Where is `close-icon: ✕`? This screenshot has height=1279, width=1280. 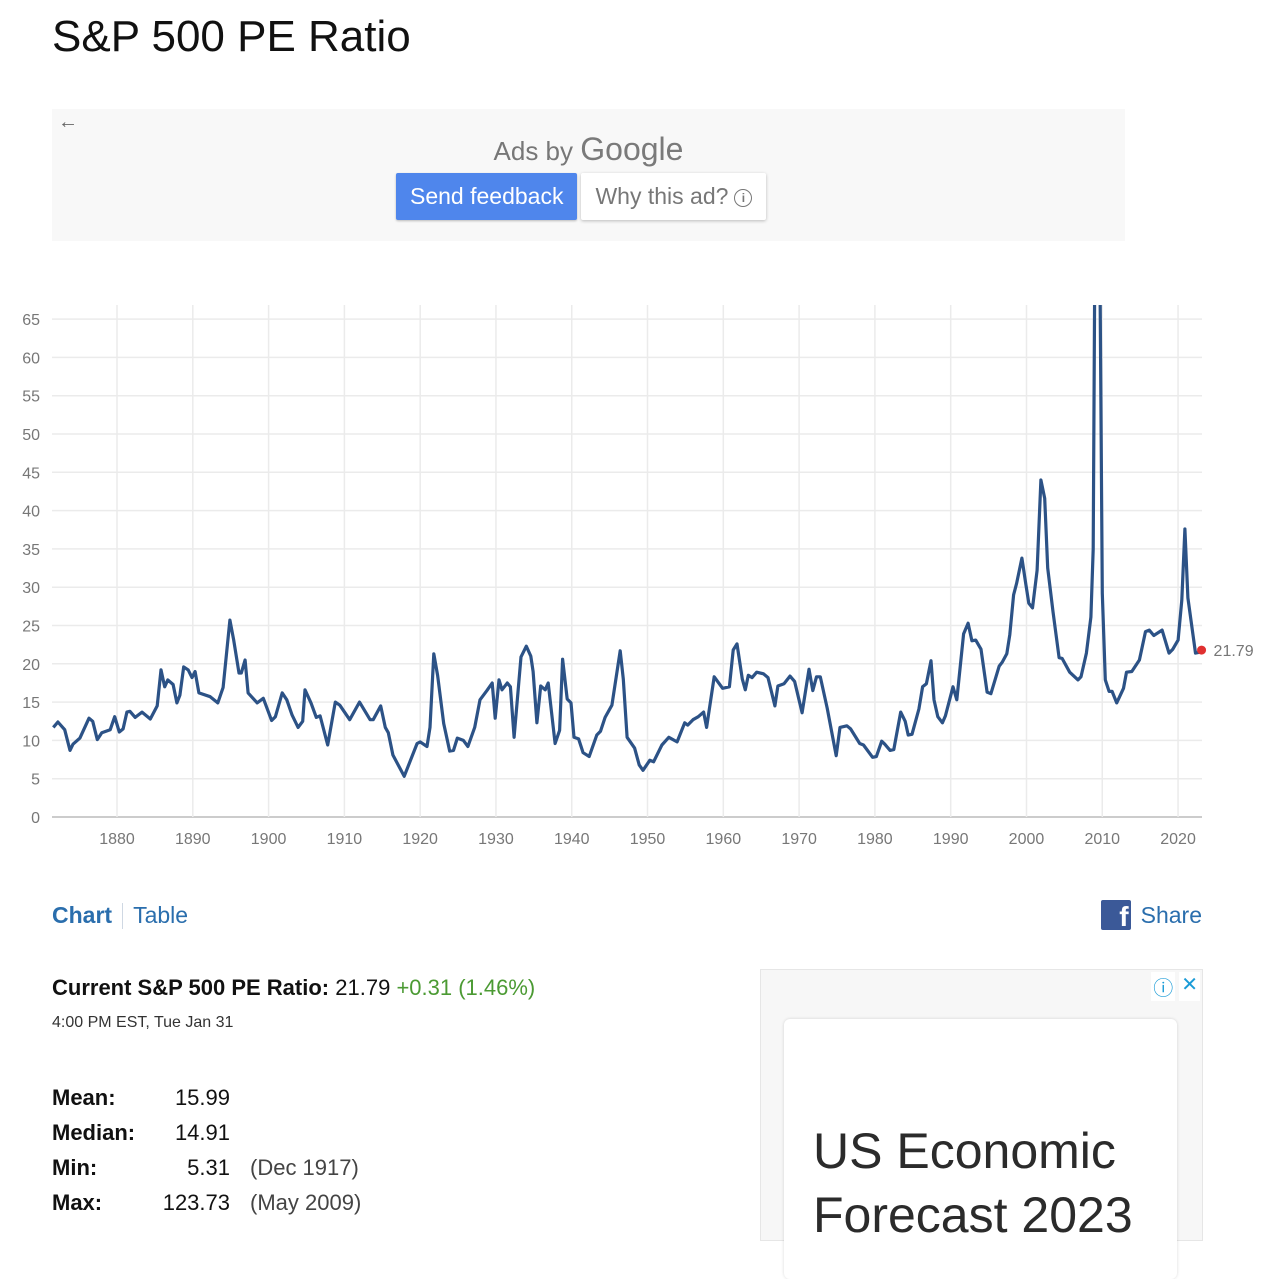 close-icon: ✕ is located at coordinates (1189, 986).